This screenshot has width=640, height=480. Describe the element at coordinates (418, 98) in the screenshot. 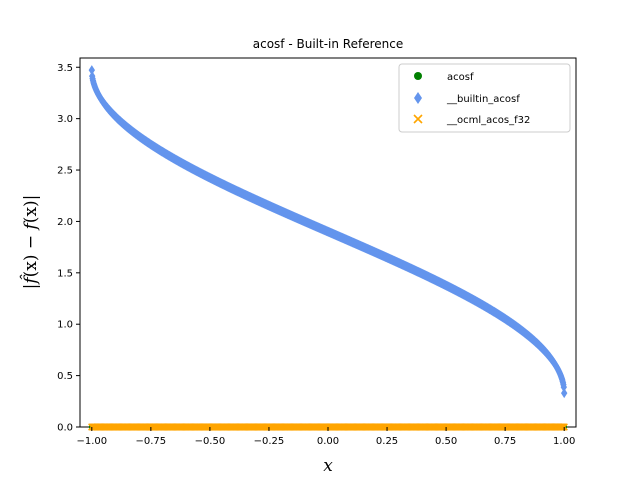

I see `legend-marker-builtin-acosf` at that location.